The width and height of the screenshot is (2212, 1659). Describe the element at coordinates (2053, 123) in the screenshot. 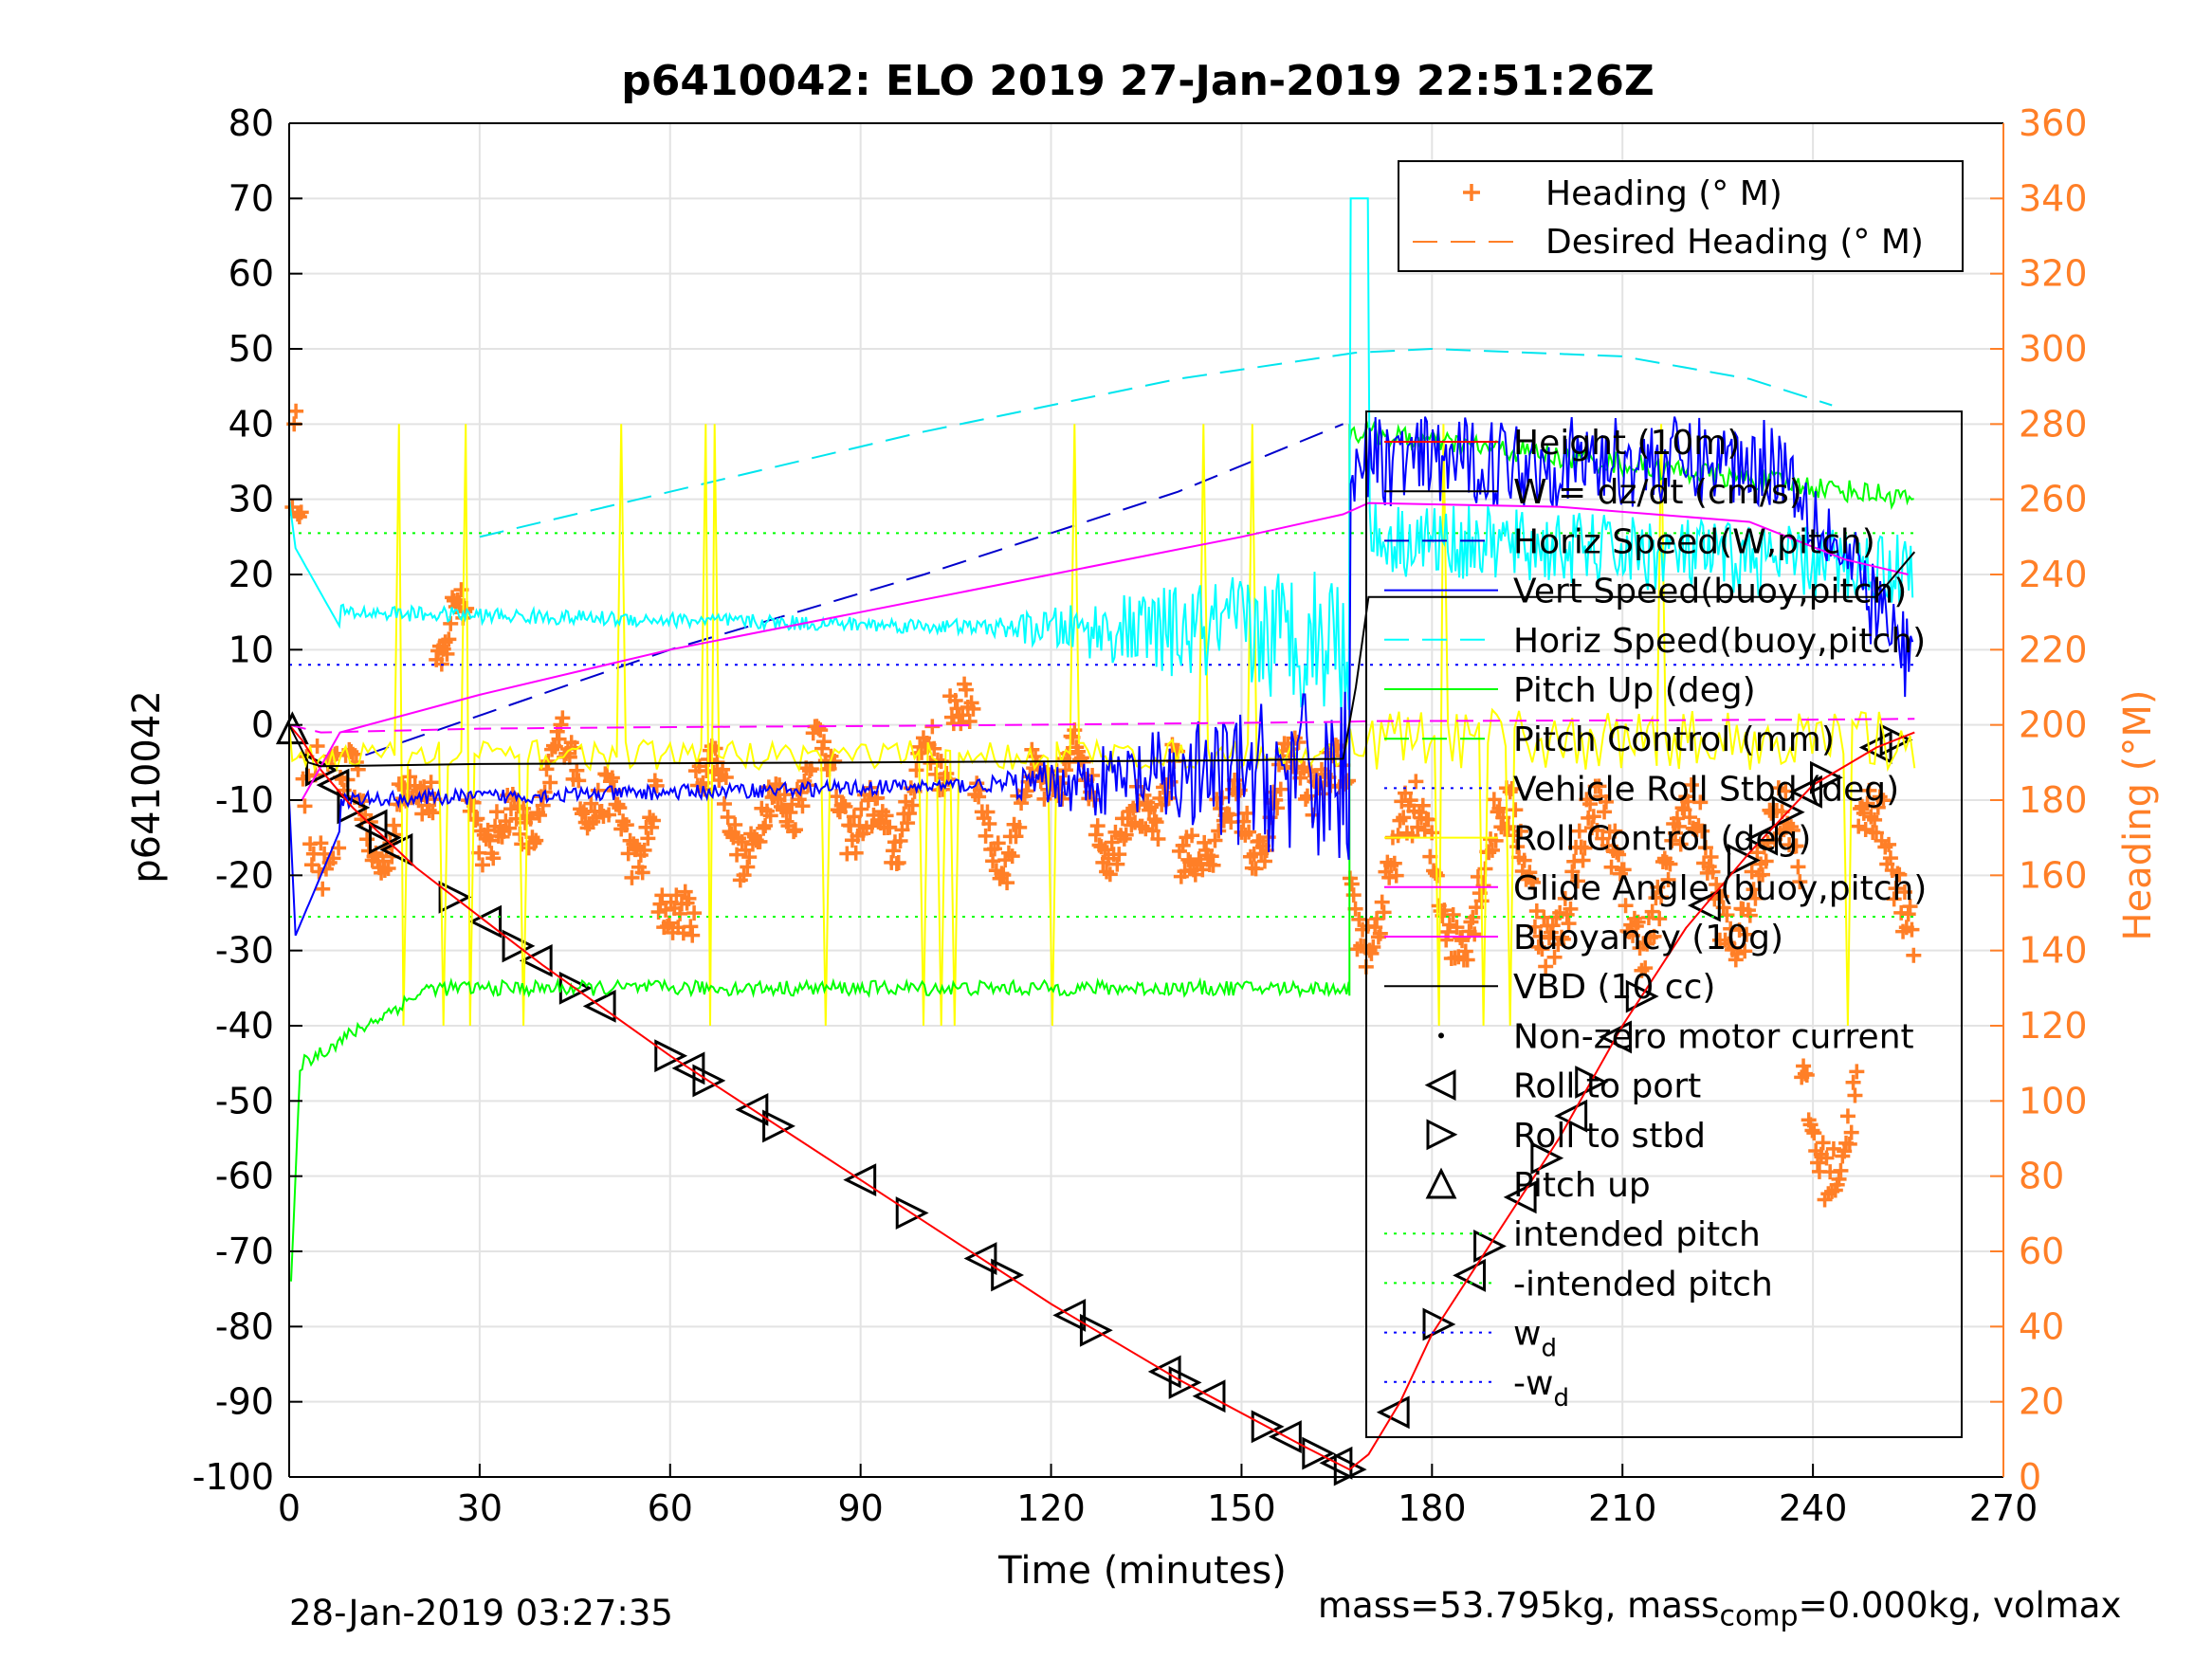

I see `y-tick-label-right: 360` at that location.